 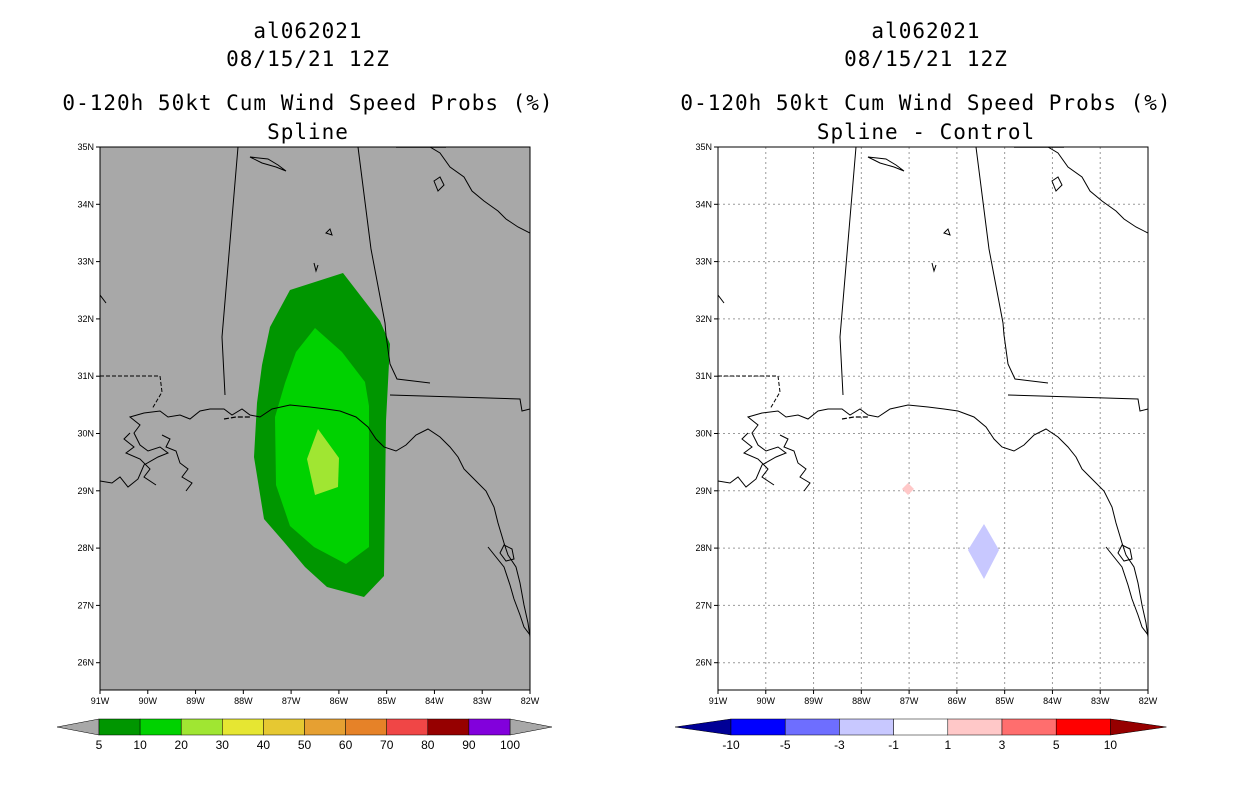 I want to click on right-datetime: 08/15/21 12Z, so click(x=926, y=59).